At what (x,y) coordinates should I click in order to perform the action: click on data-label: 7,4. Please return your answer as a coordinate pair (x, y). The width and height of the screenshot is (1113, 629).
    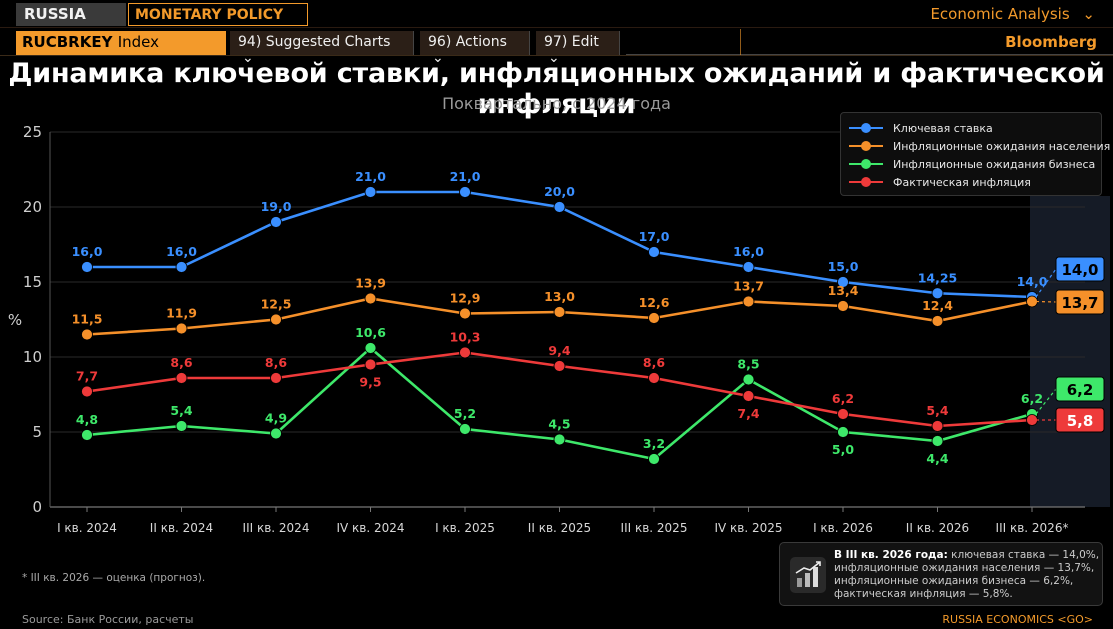
    Looking at the image, I should click on (748, 413).